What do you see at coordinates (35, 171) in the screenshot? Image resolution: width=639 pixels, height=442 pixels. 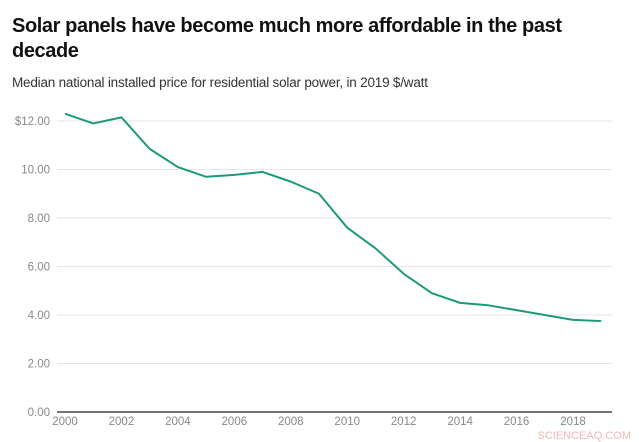 I see `y-tick-label: 10.00` at bounding box center [35, 171].